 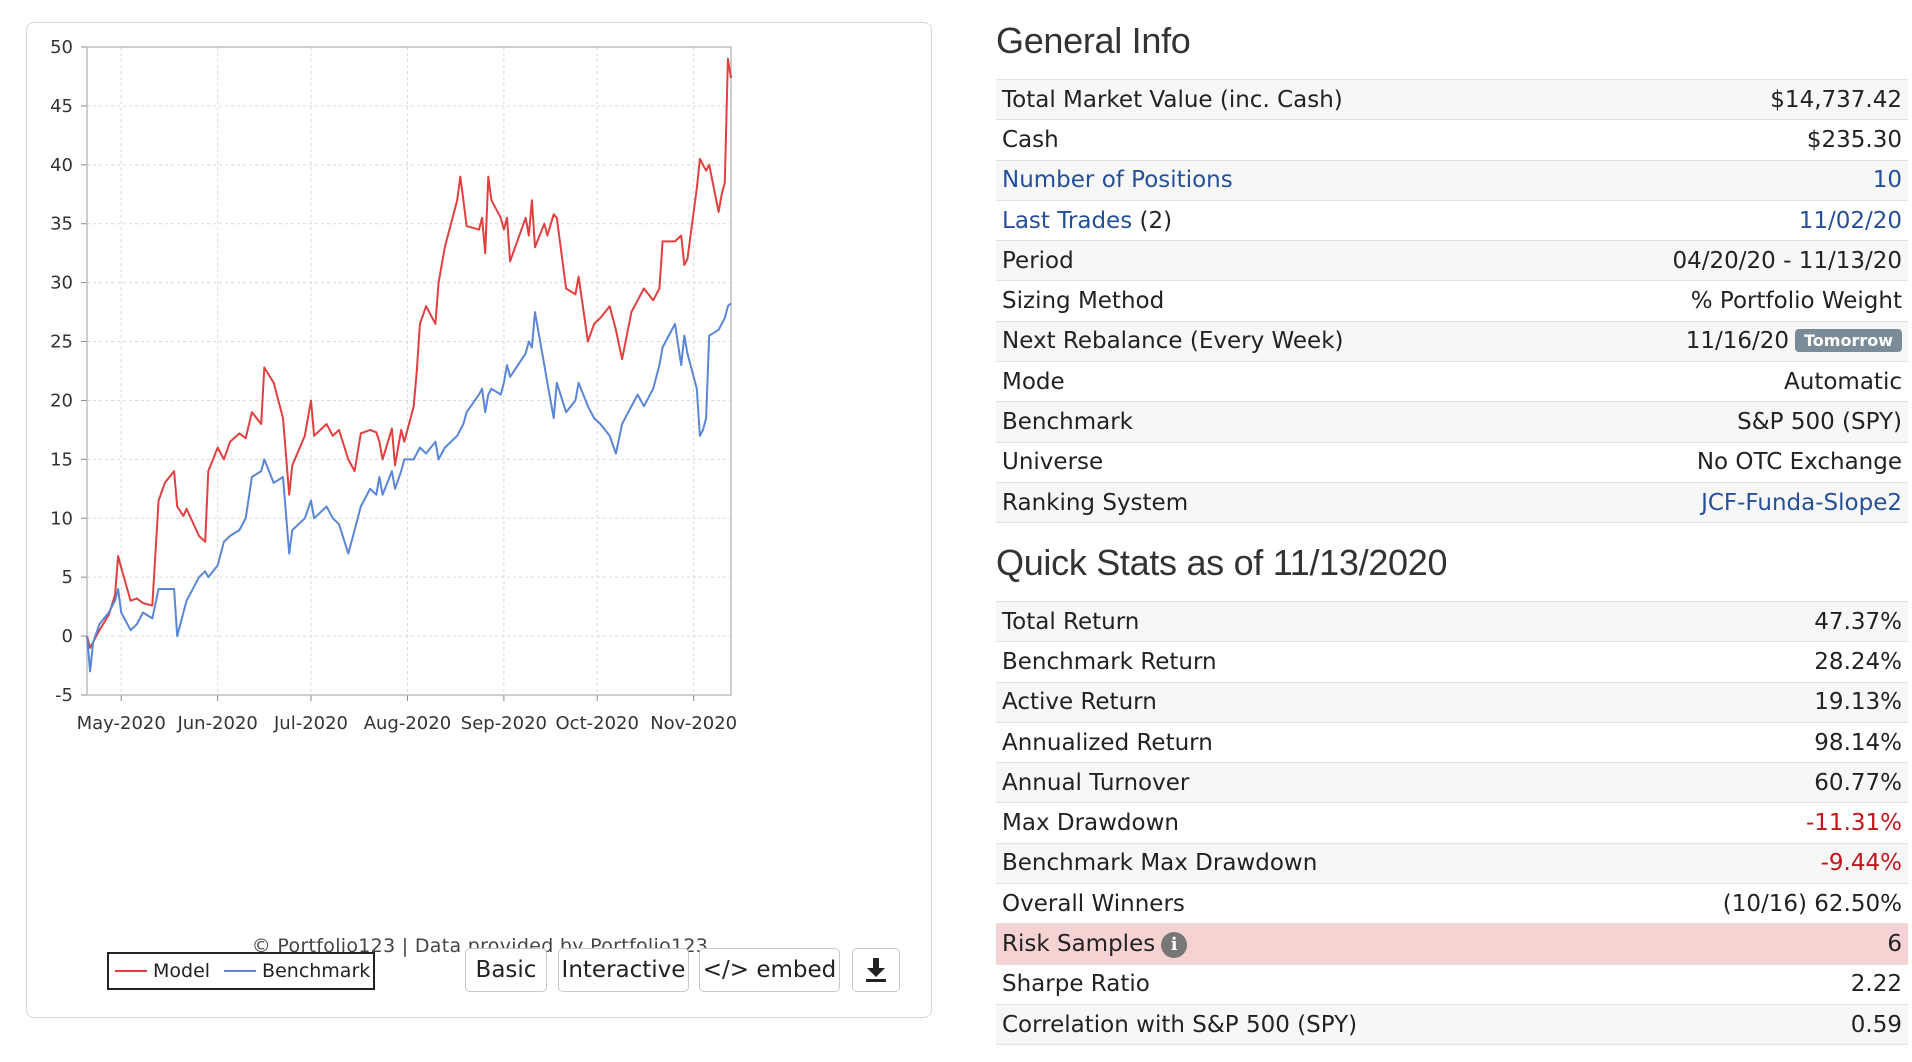 I want to click on row-label: Number of Positions, so click(x=1117, y=180).